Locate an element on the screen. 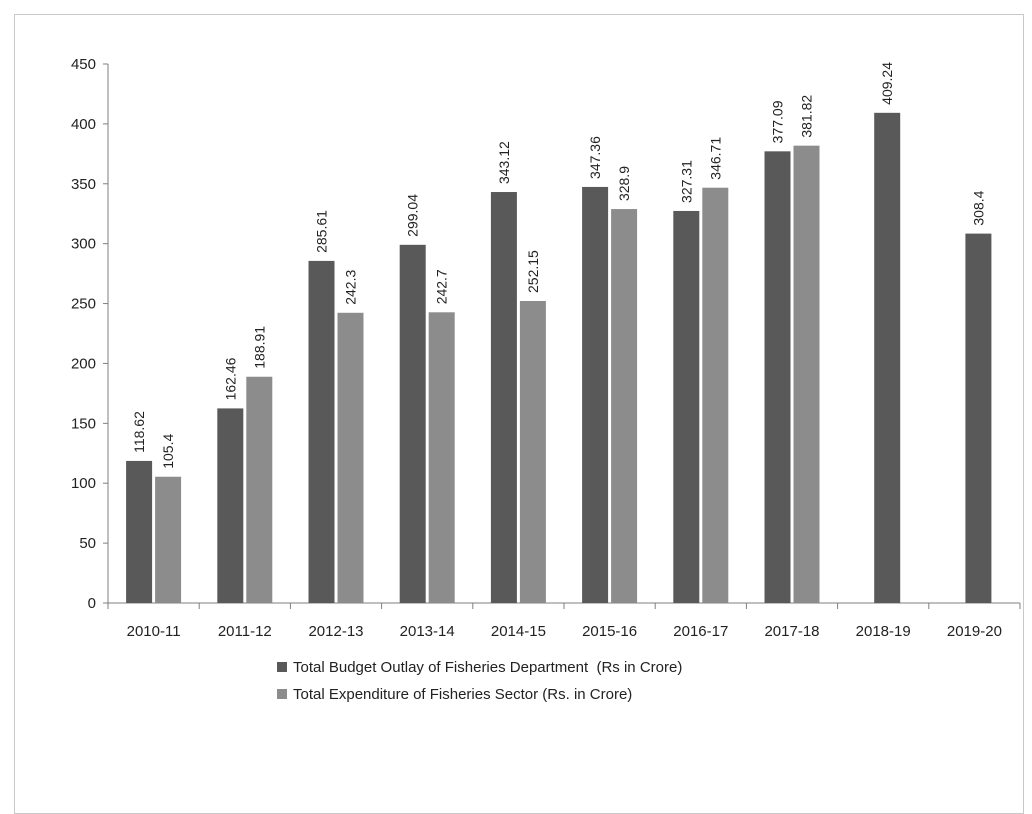 This screenshot has width=1032, height=814. data-label: 188.91 is located at coordinates (259, 347).